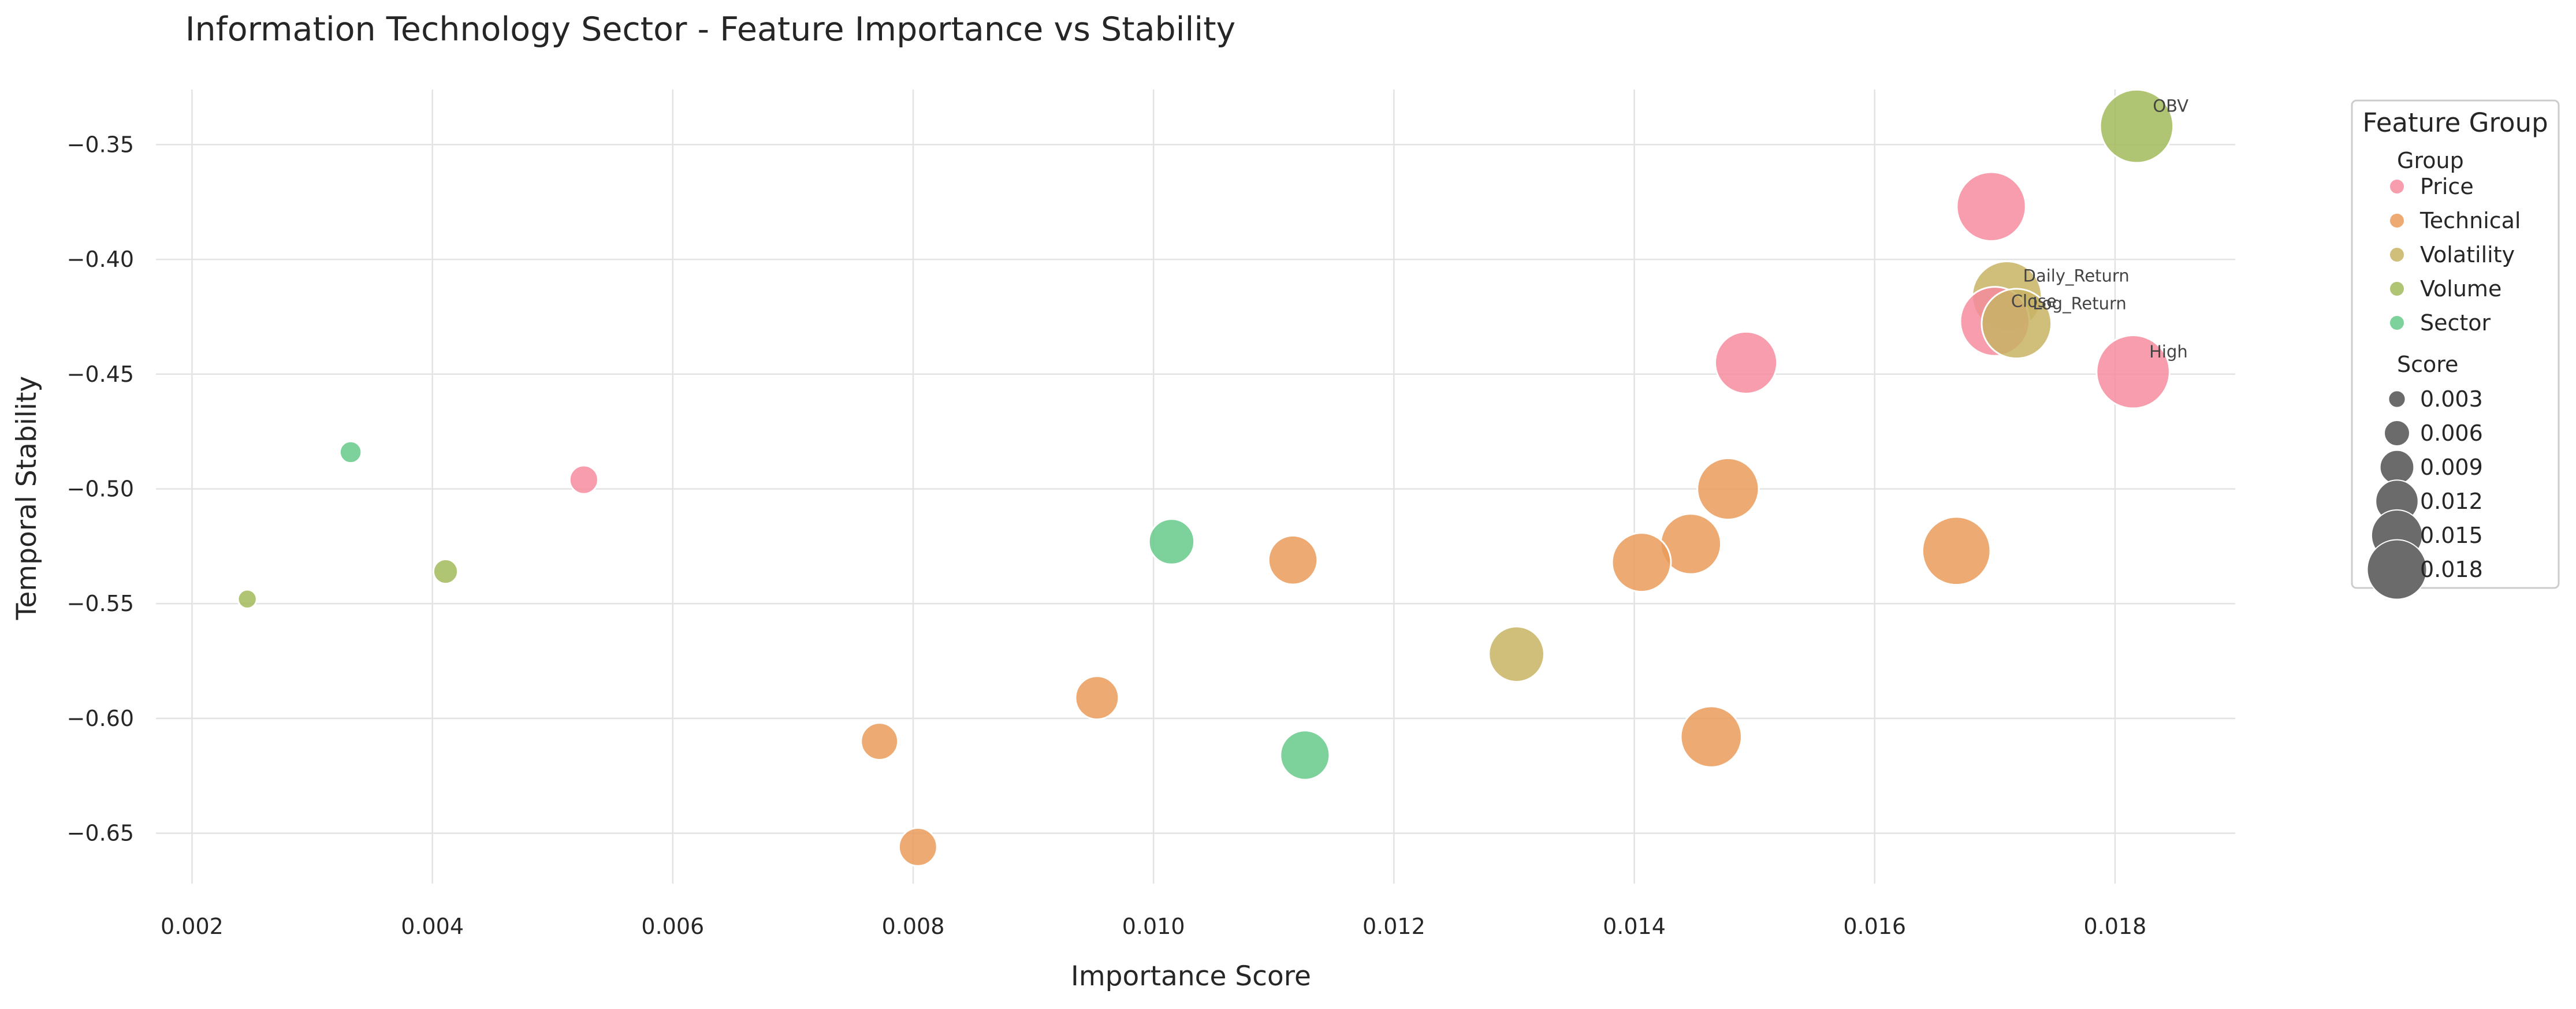 The height and width of the screenshot is (1009, 2576). Describe the element at coordinates (101, 718) in the screenshot. I see `y-tick-label-5: −0.60` at that location.